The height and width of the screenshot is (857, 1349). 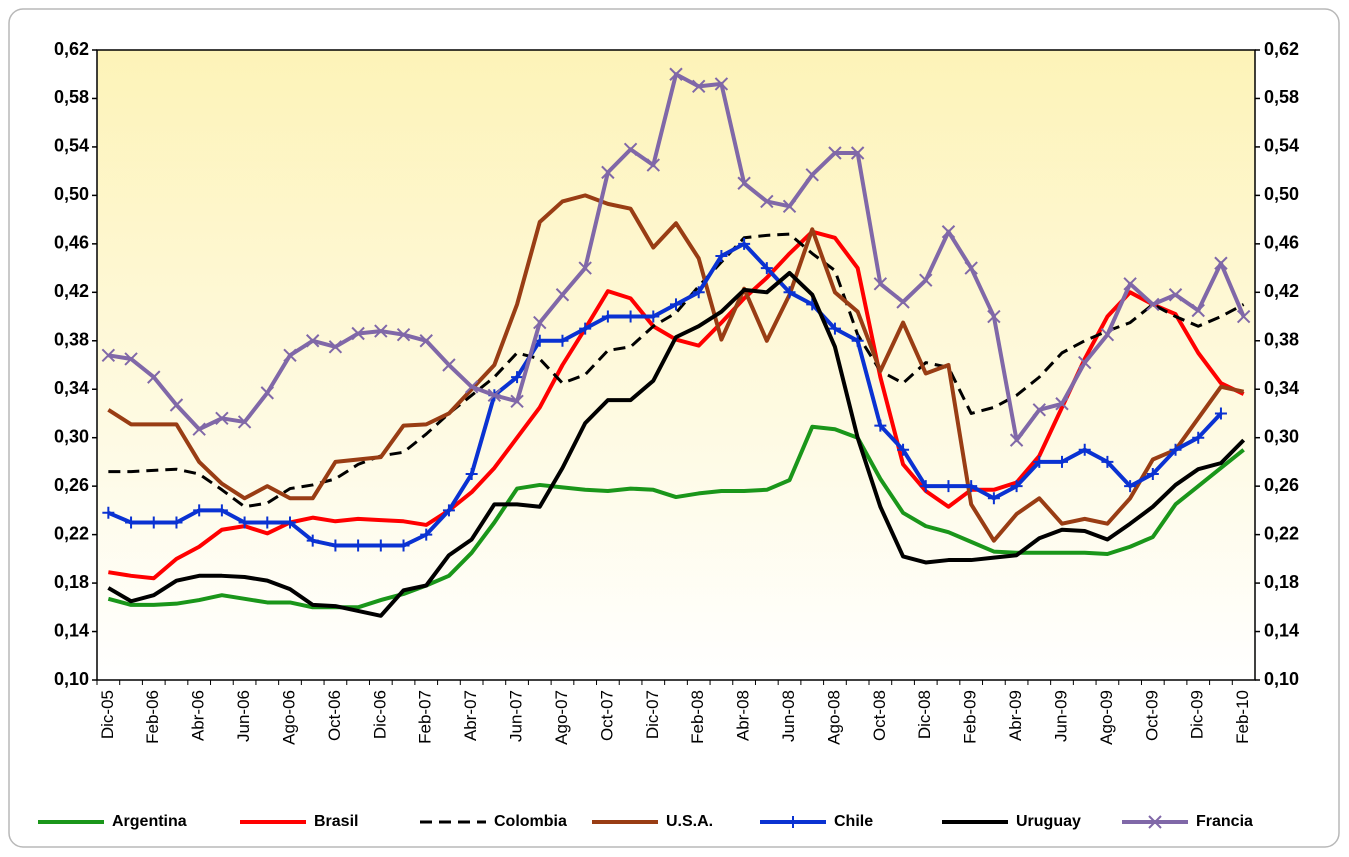 What do you see at coordinates (1151, 715) in the screenshot?
I see `x-tick-label: Oct-09` at bounding box center [1151, 715].